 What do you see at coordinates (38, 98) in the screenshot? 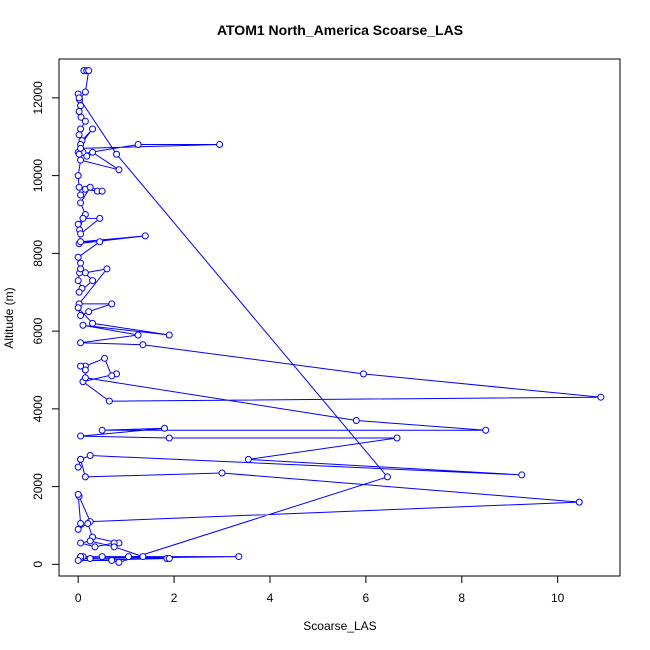
I see `y-tick-label: 12000` at bounding box center [38, 98].